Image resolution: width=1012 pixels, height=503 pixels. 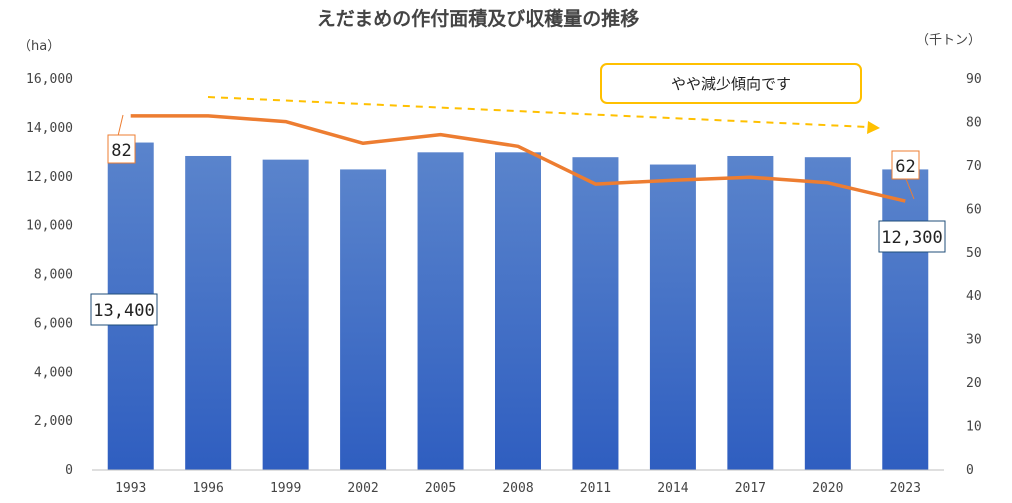 I want to click on left-tick-label: 4,000, so click(x=53, y=372).